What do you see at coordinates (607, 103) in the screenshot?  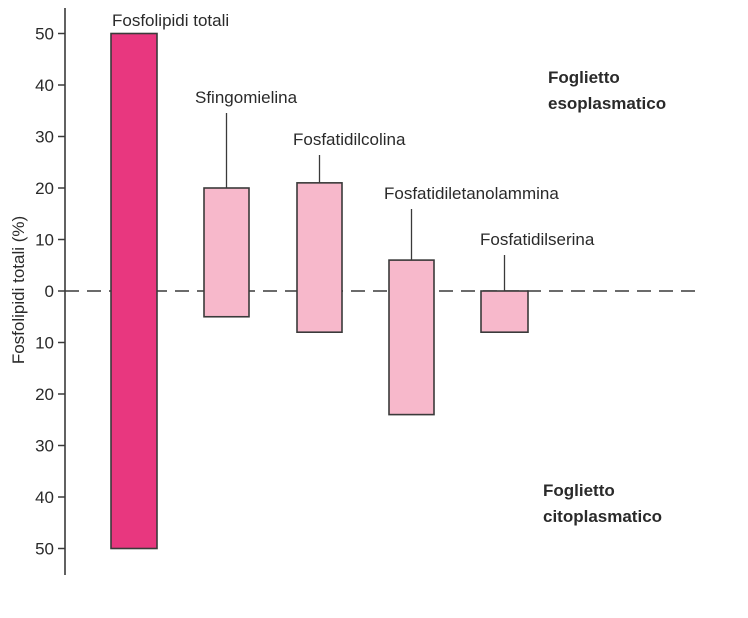 I see `upper-leaflet-label-line2: esoplasmatico` at bounding box center [607, 103].